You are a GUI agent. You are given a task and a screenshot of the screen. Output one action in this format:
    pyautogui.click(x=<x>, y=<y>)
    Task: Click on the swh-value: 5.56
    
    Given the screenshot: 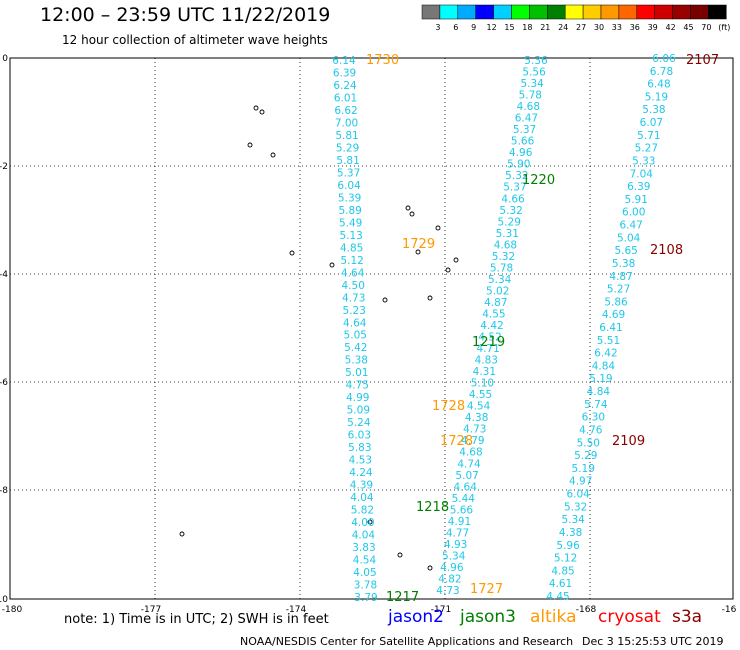 What is the action you would take?
    pyautogui.click(x=534, y=73)
    